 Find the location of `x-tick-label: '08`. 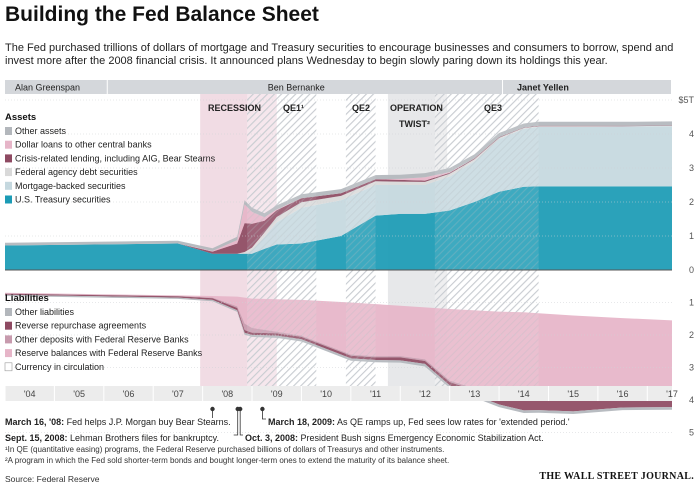

x-tick-label: '08 is located at coordinates (227, 394).